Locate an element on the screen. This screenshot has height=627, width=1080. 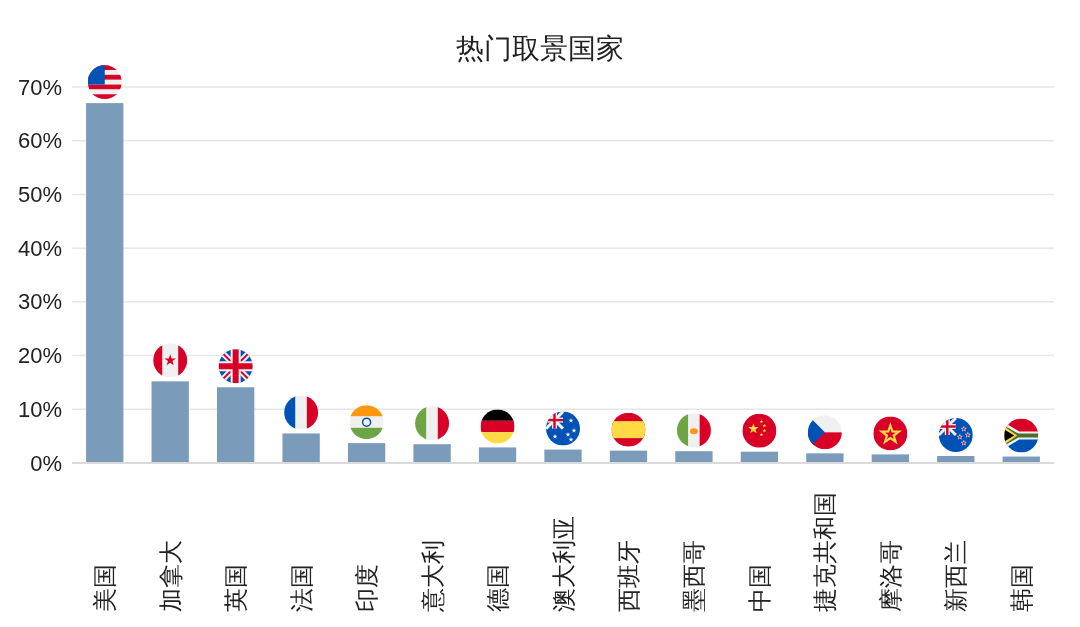
x-tick-label: 德国 is located at coordinates (498, 588).